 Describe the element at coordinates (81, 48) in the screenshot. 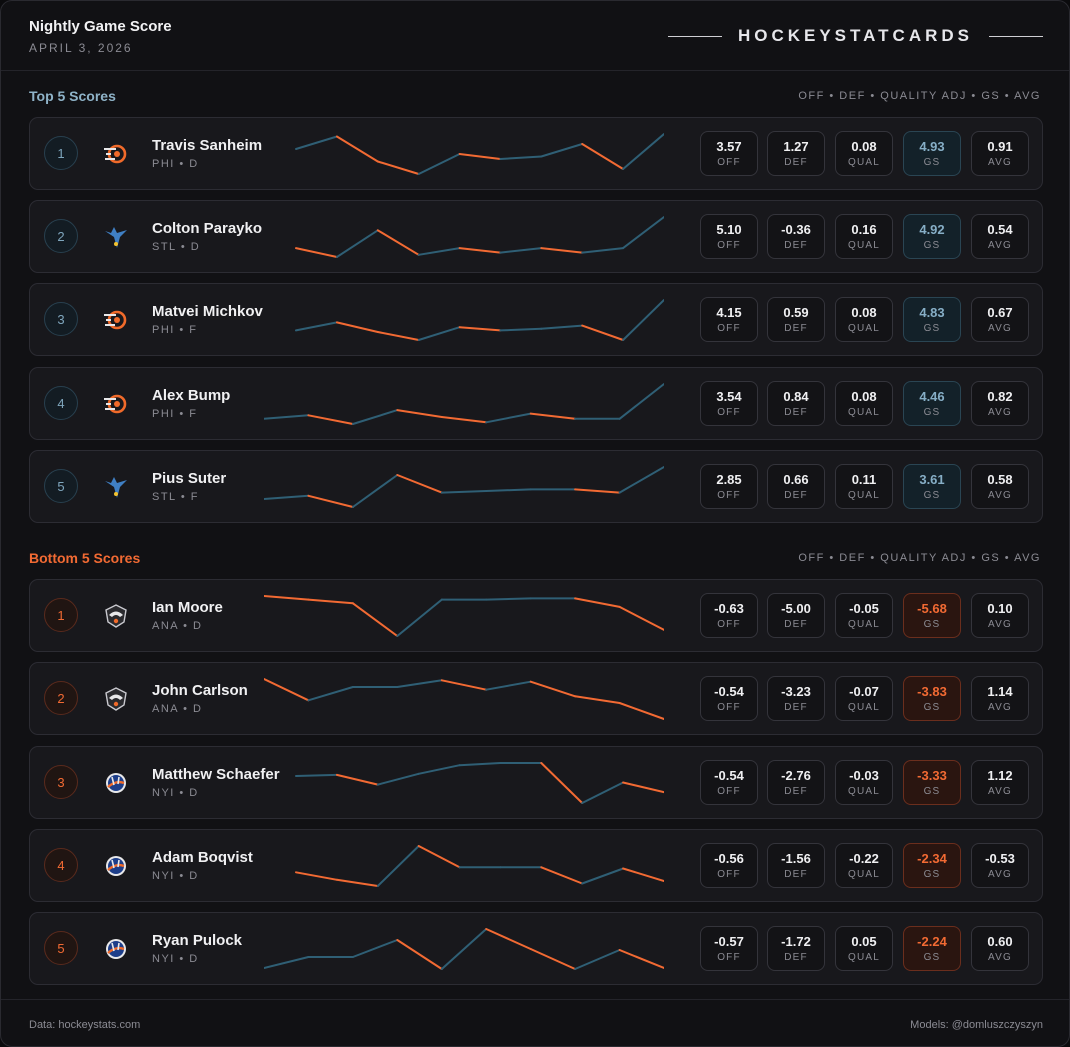

I see `page-date: APRIL 3, 2026` at that location.